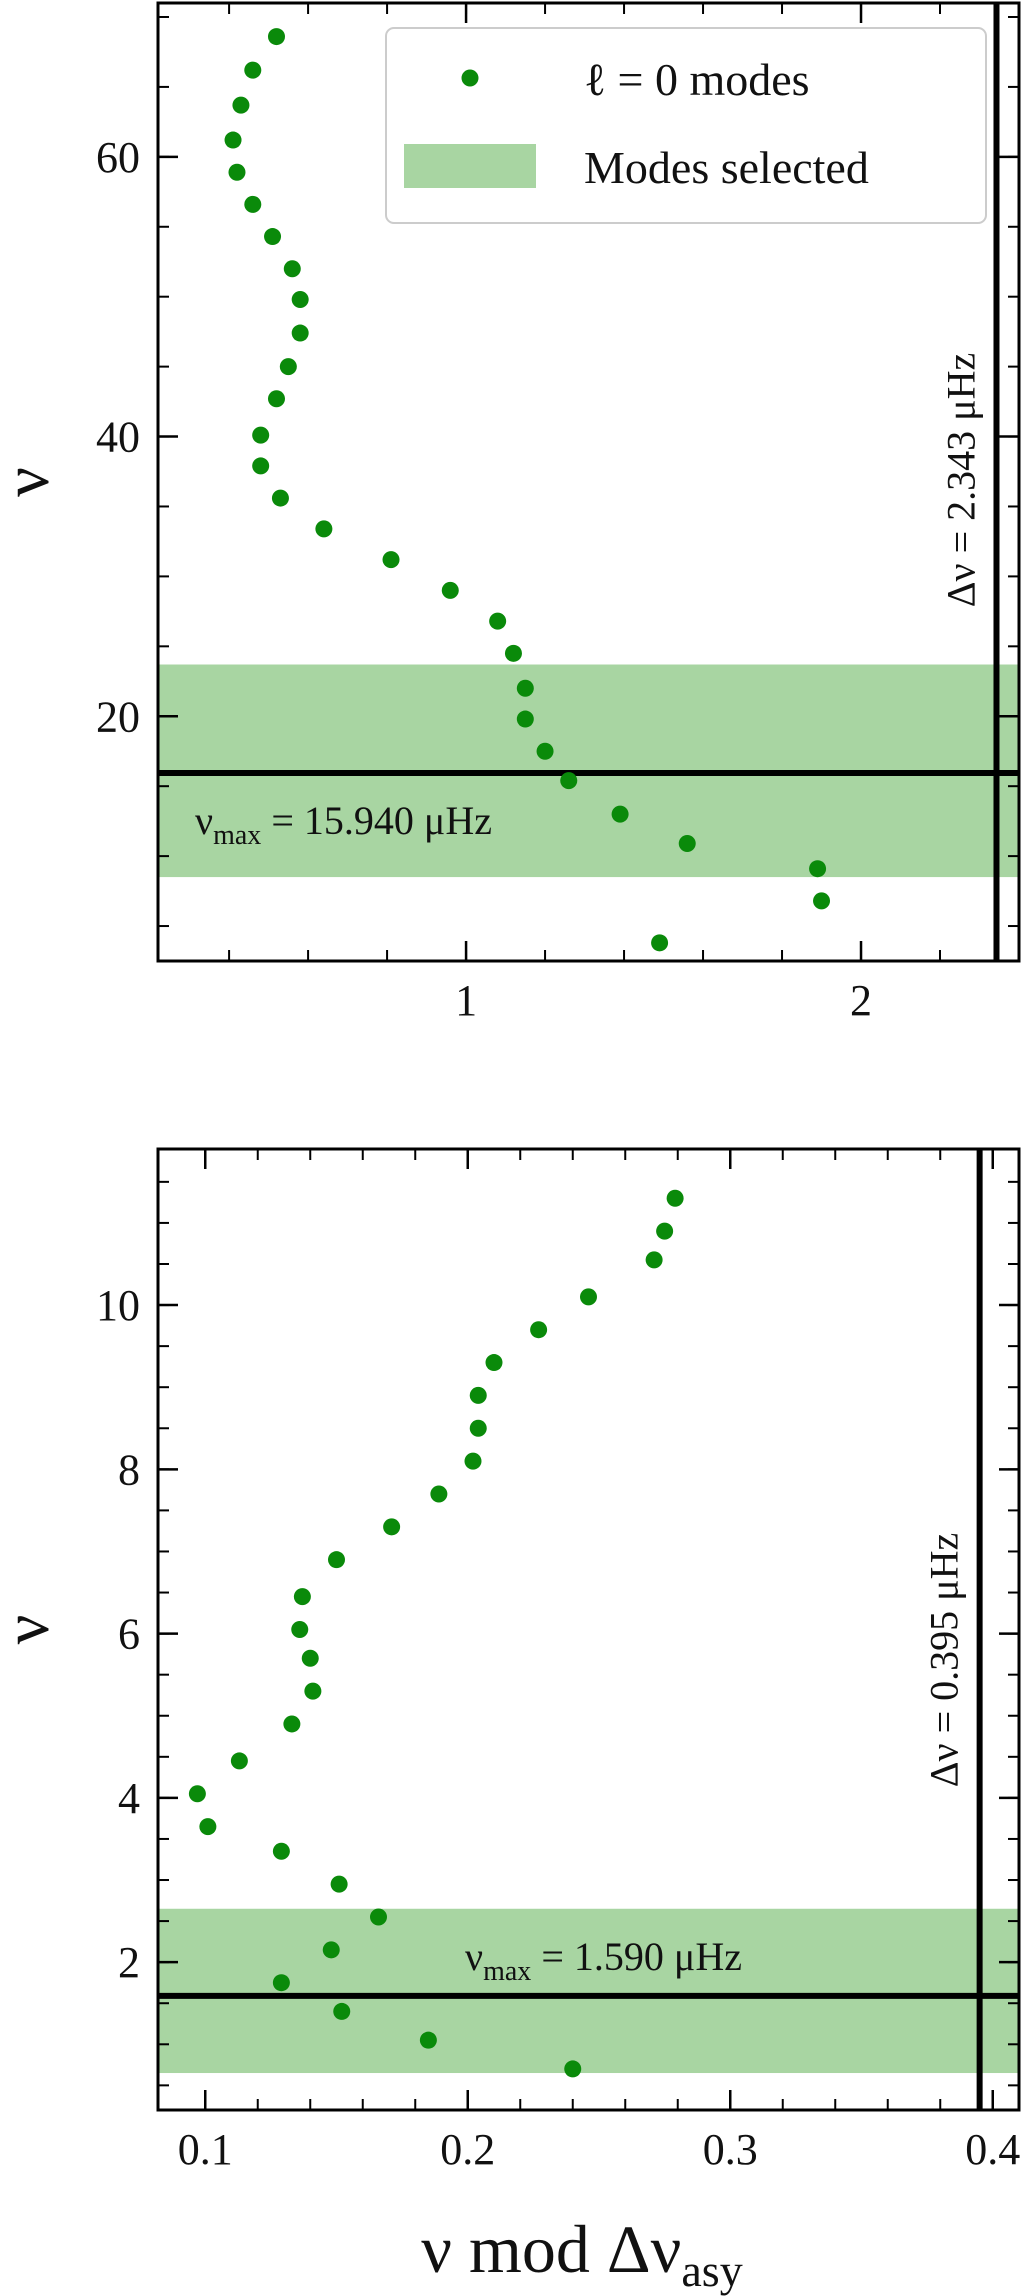  I want to click on y-tick-label: 8, so click(129, 1469).